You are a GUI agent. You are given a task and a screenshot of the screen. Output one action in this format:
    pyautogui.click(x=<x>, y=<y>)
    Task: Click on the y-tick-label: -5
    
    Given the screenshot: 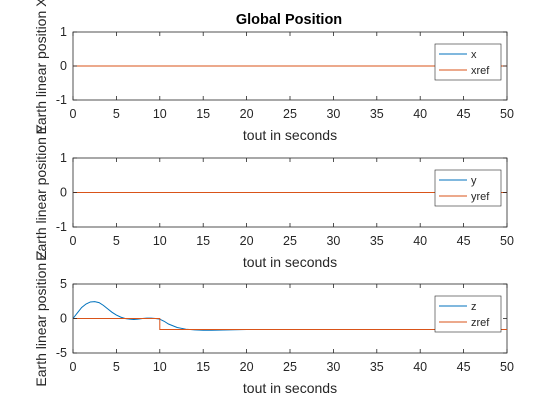 What is the action you would take?
    pyautogui.click(x=61, y=353)
    